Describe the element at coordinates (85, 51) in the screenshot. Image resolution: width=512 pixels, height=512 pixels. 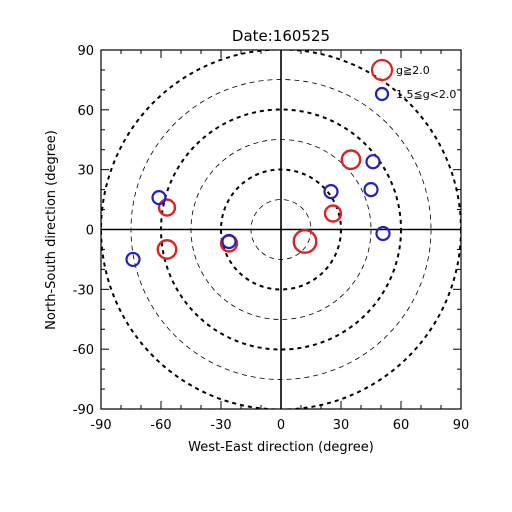
I see `y-tick-label: 90` at that location.